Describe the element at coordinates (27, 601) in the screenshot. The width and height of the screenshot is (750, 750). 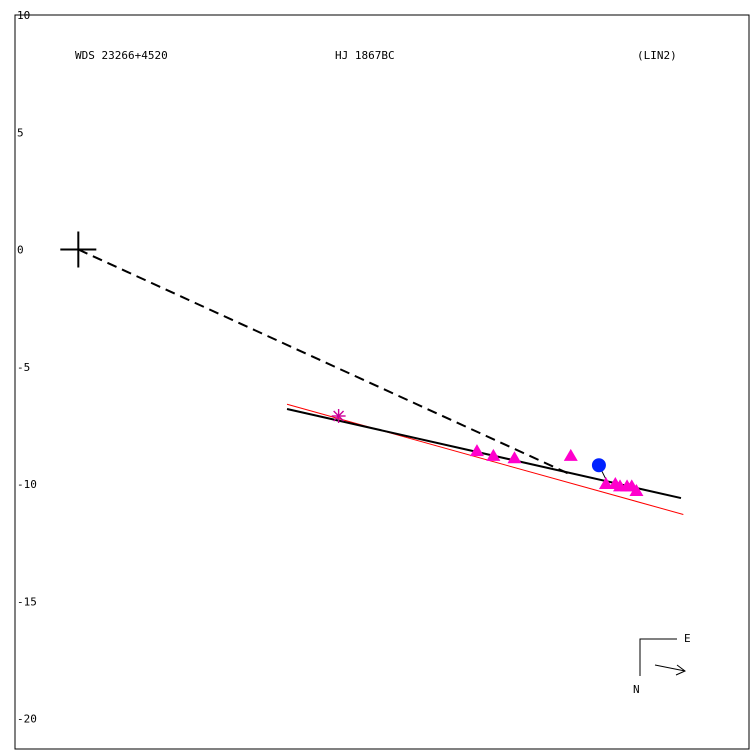
I see `y-tick-label: -15` at that location.